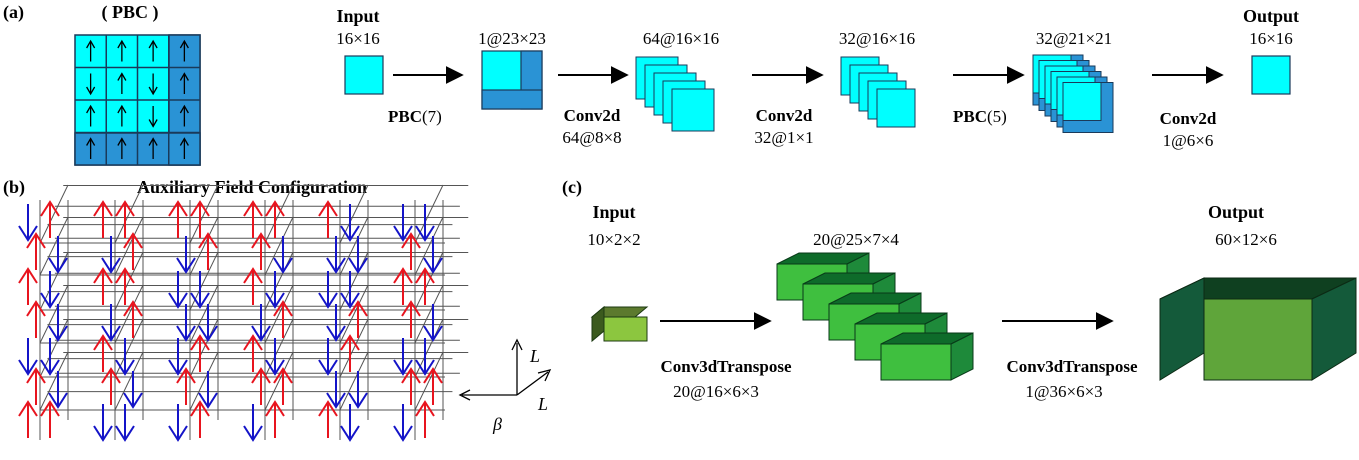 Image resolution: width=1359 pixels, height=460 pixels. I want to click on stage1-padded-map, so click(512, 80).